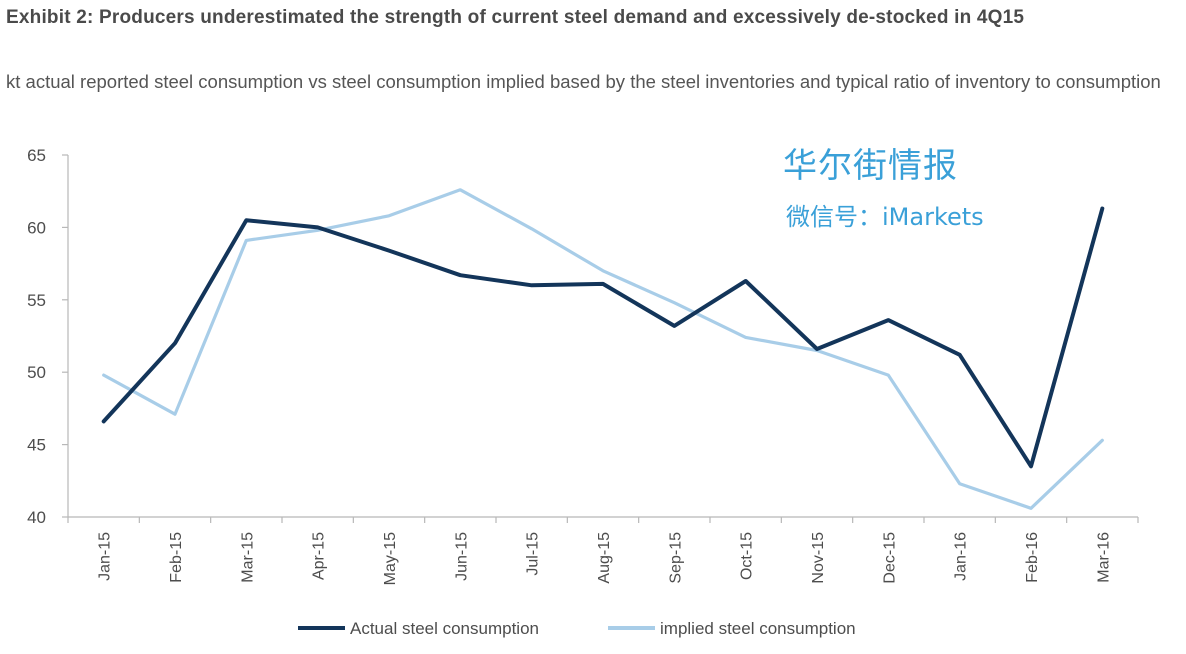 The width and height of the screenshot is (1186, 654). What do you see at coordinates (176, 557) in the screenshot?
I see `x-tick-label: Feb-15` at bounding box center [176, 557].